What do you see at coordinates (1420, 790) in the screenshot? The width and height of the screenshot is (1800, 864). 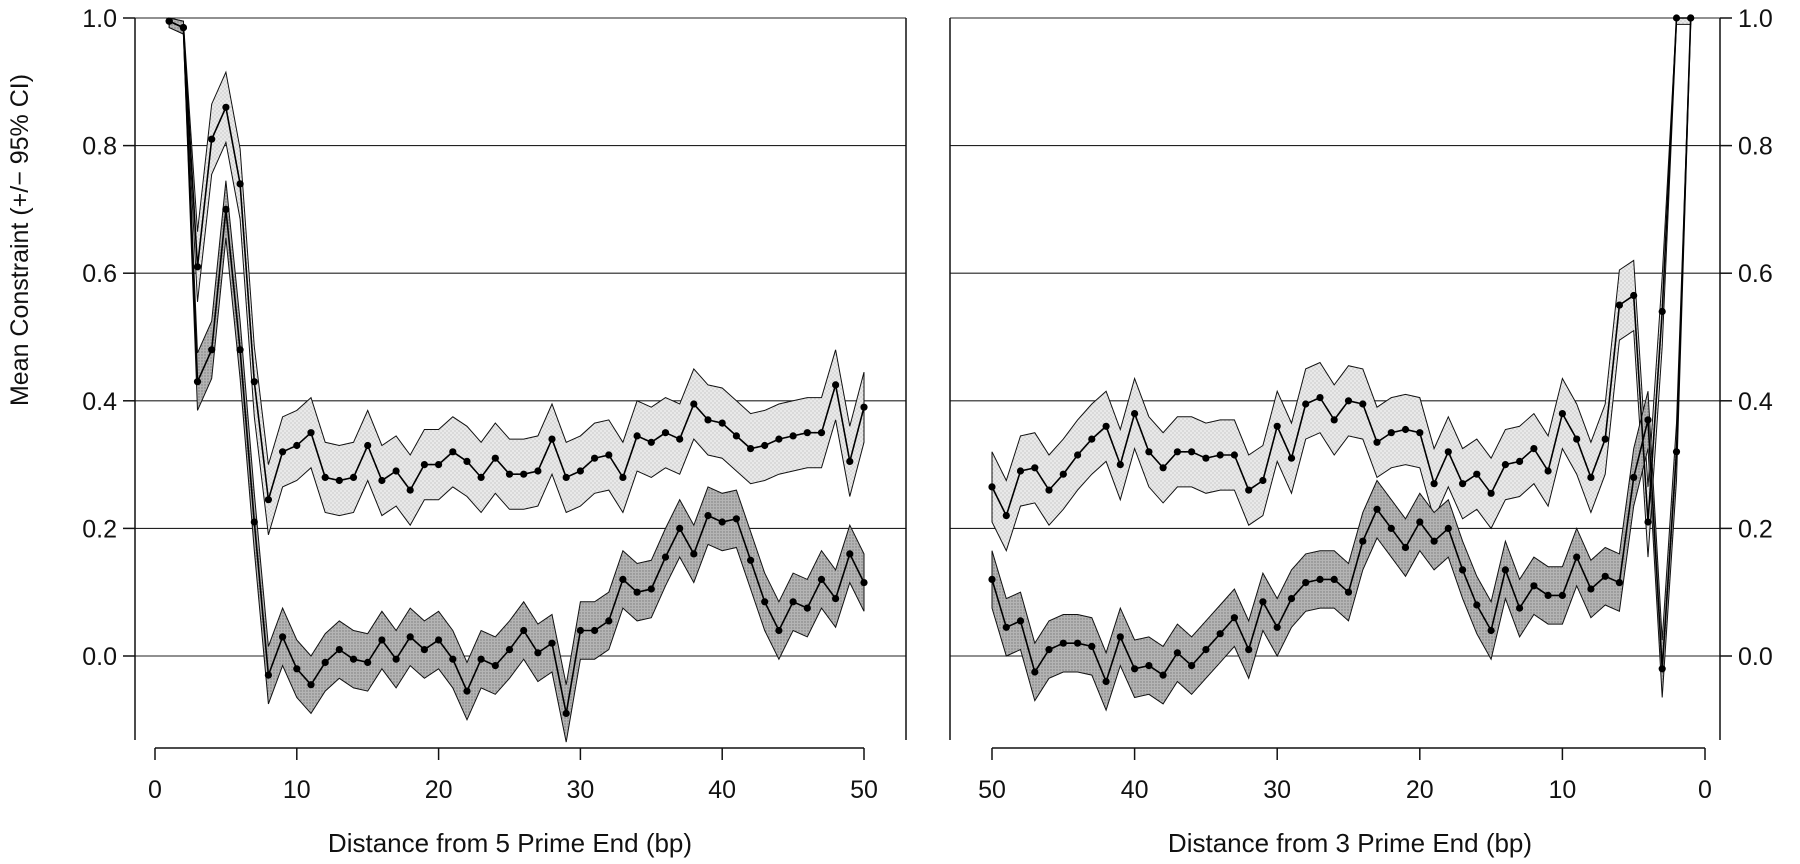 I see `x-tick-label: 20` at bounding box center [1420, 790].